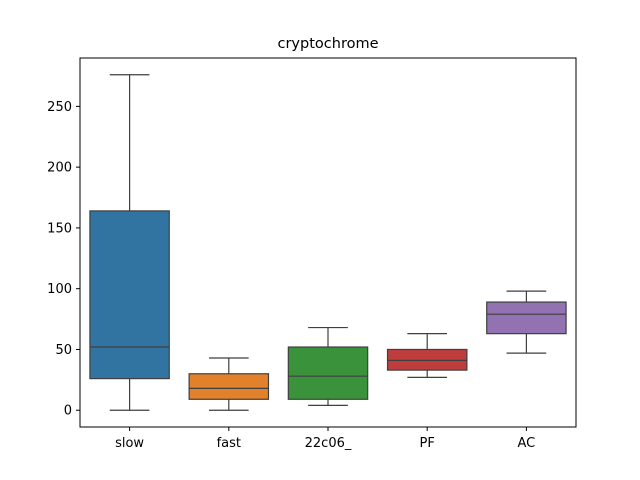  What do you see at coordinates (59, 228) in the screenshot?
I see `y-tick-label: 150` at bounding box center [59, 228].